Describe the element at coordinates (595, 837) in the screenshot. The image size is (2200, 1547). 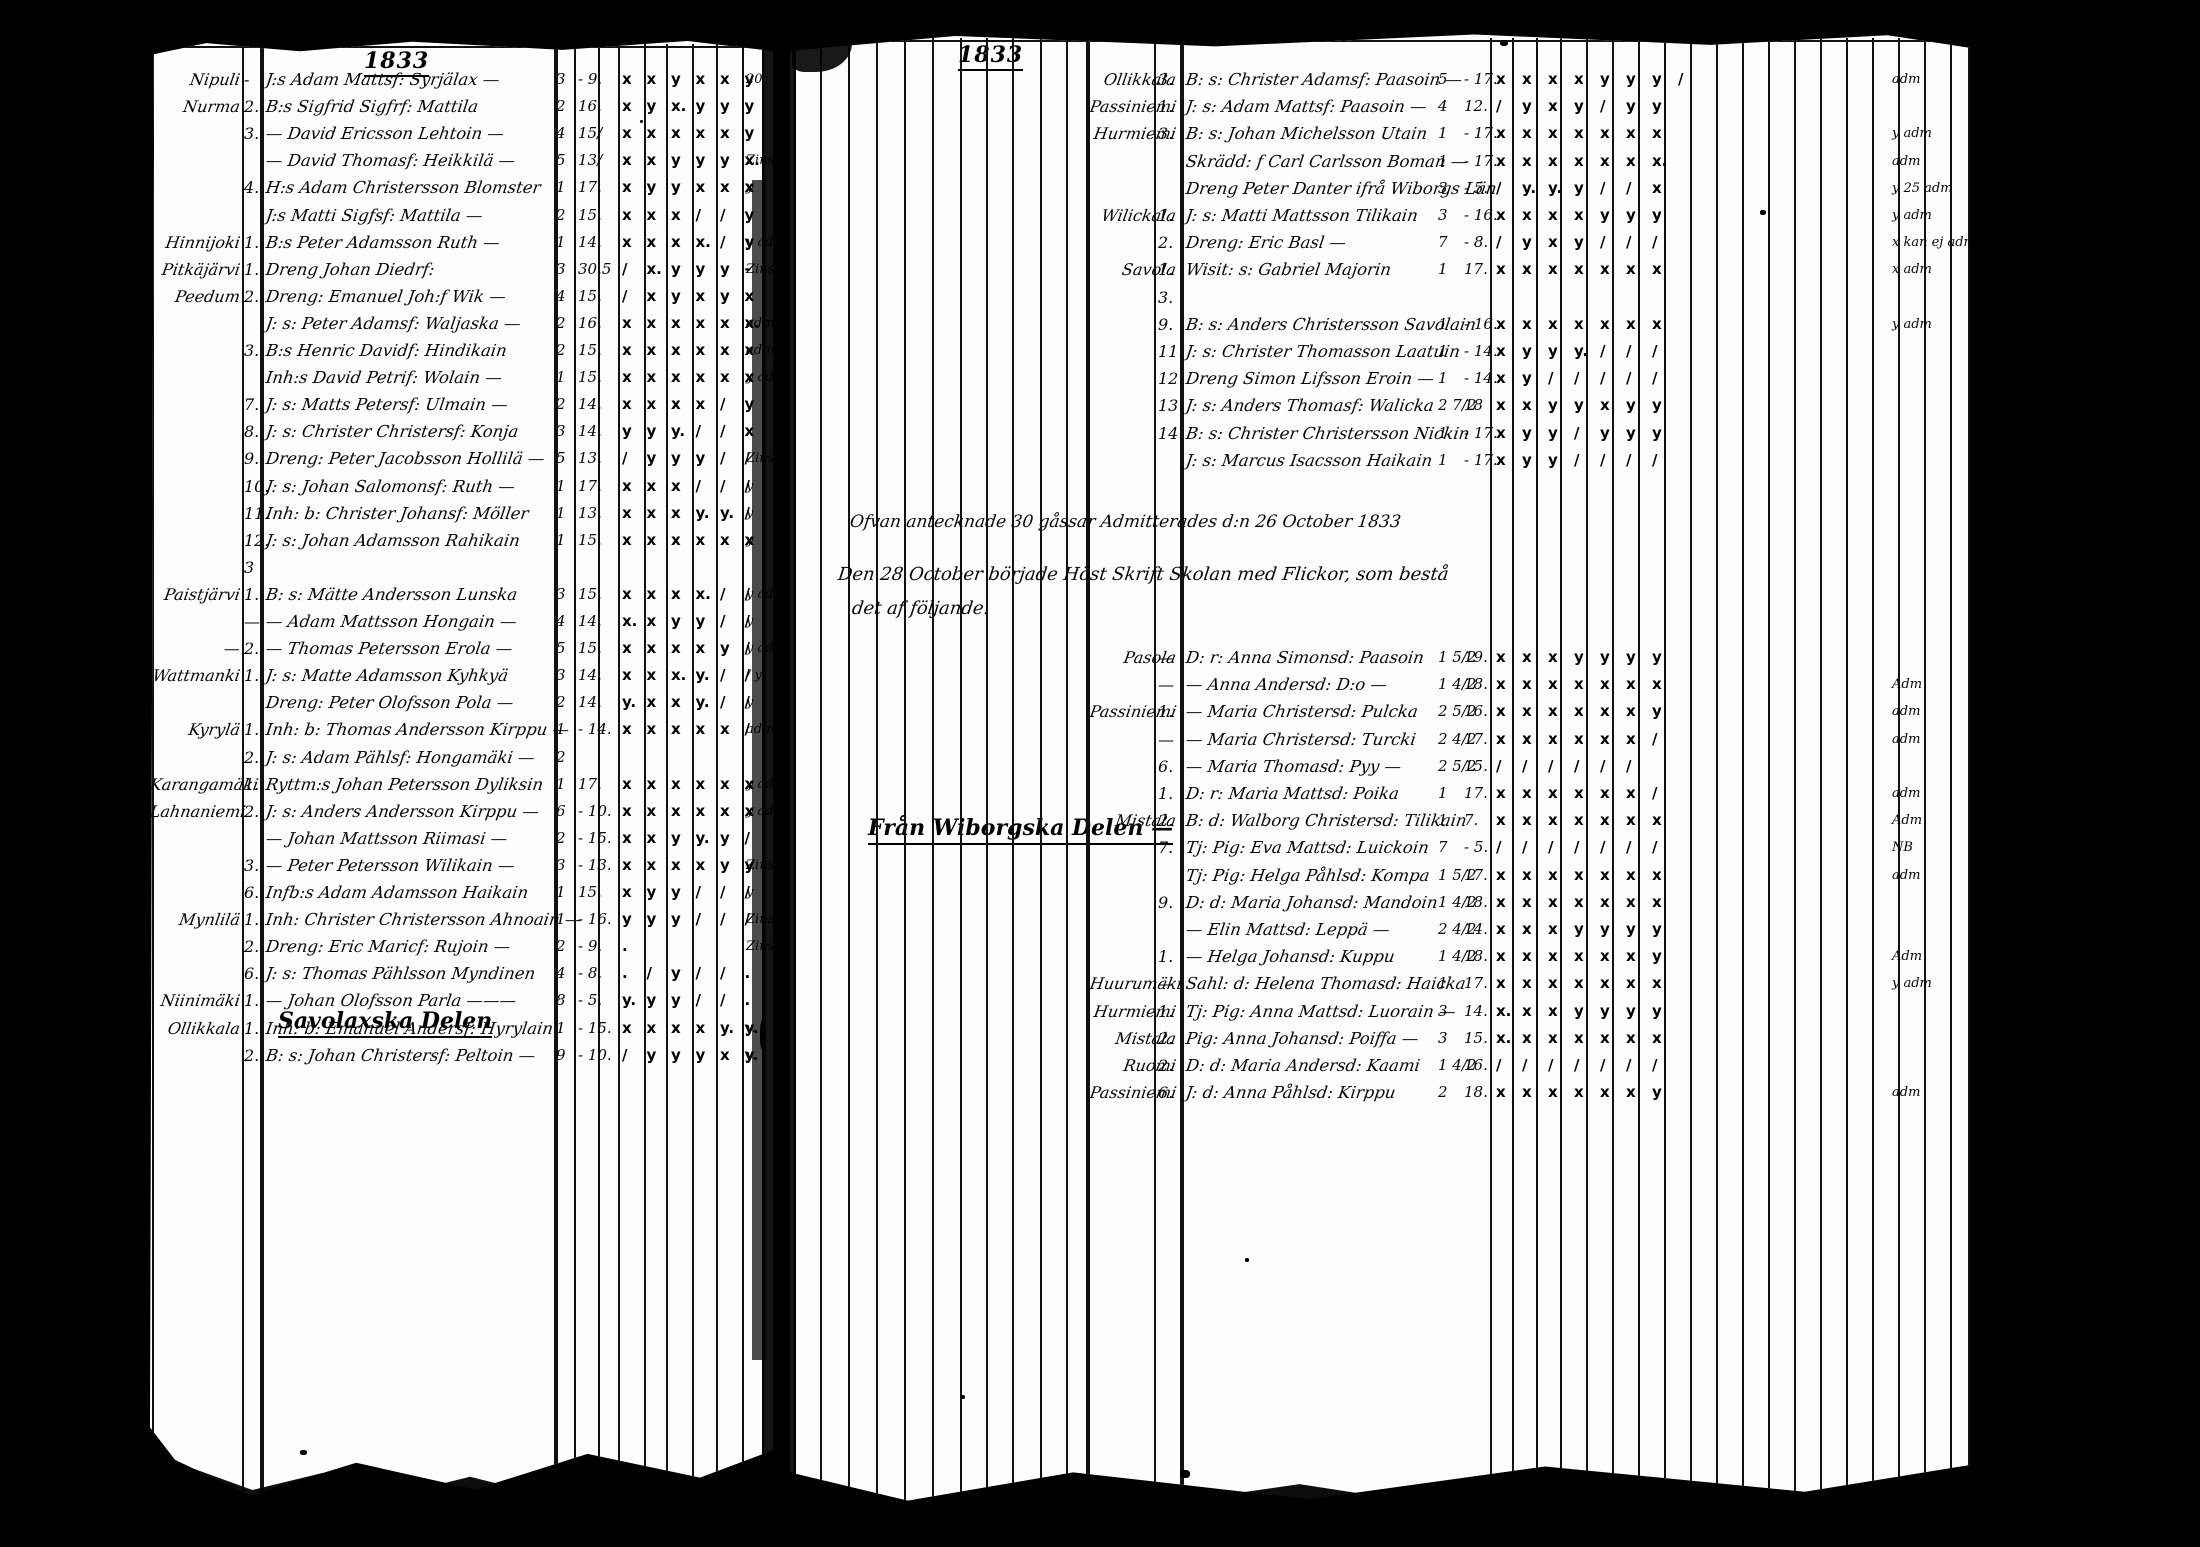
I see `age-cell: - 15.` at that location.